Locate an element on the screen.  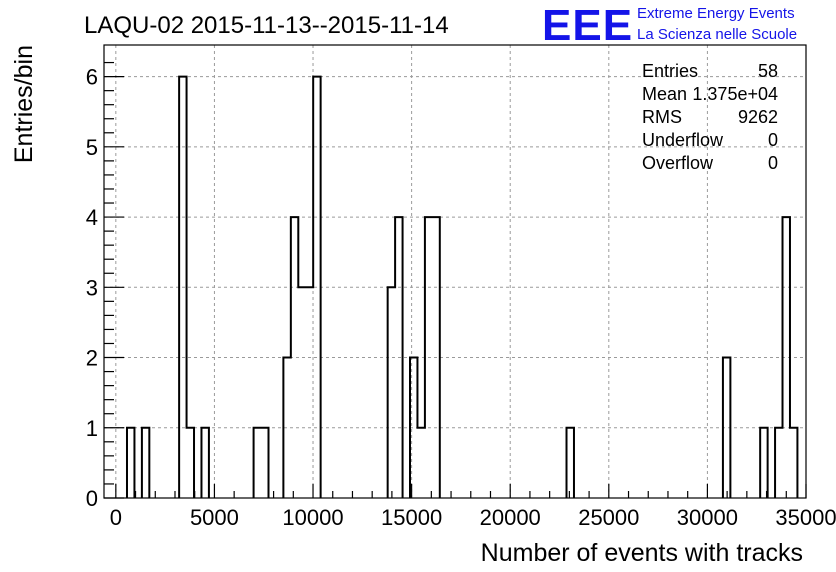
stat-value-entries: 58 is located at coordinates (768, 71).